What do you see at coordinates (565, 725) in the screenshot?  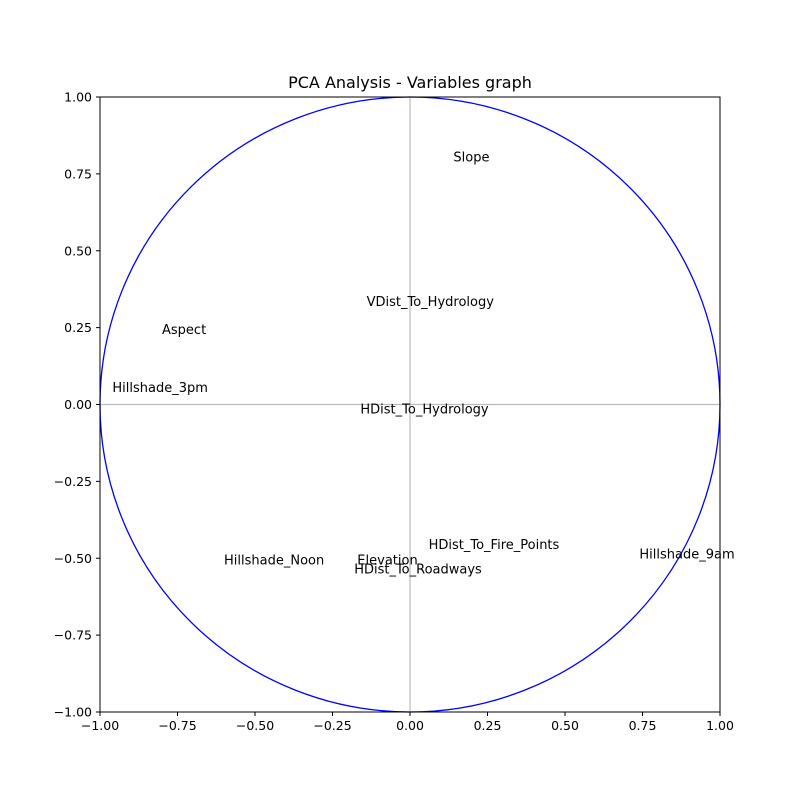 I see `x-tick-label: 0.50` at bounding box center [565, 725].